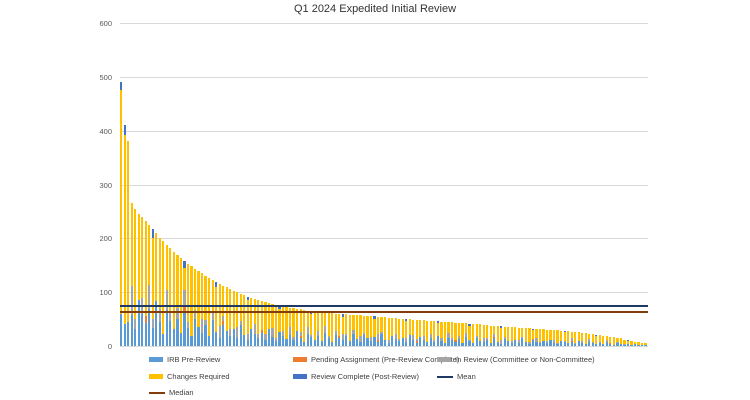  Describe the element at coordinates (105, 185) in the screenshot. I see `y-tick-label: 300` at that location.